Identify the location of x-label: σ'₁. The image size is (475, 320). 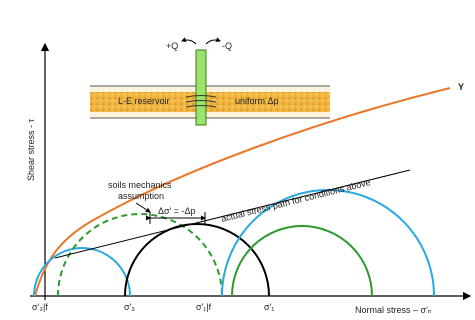
(269, 307).